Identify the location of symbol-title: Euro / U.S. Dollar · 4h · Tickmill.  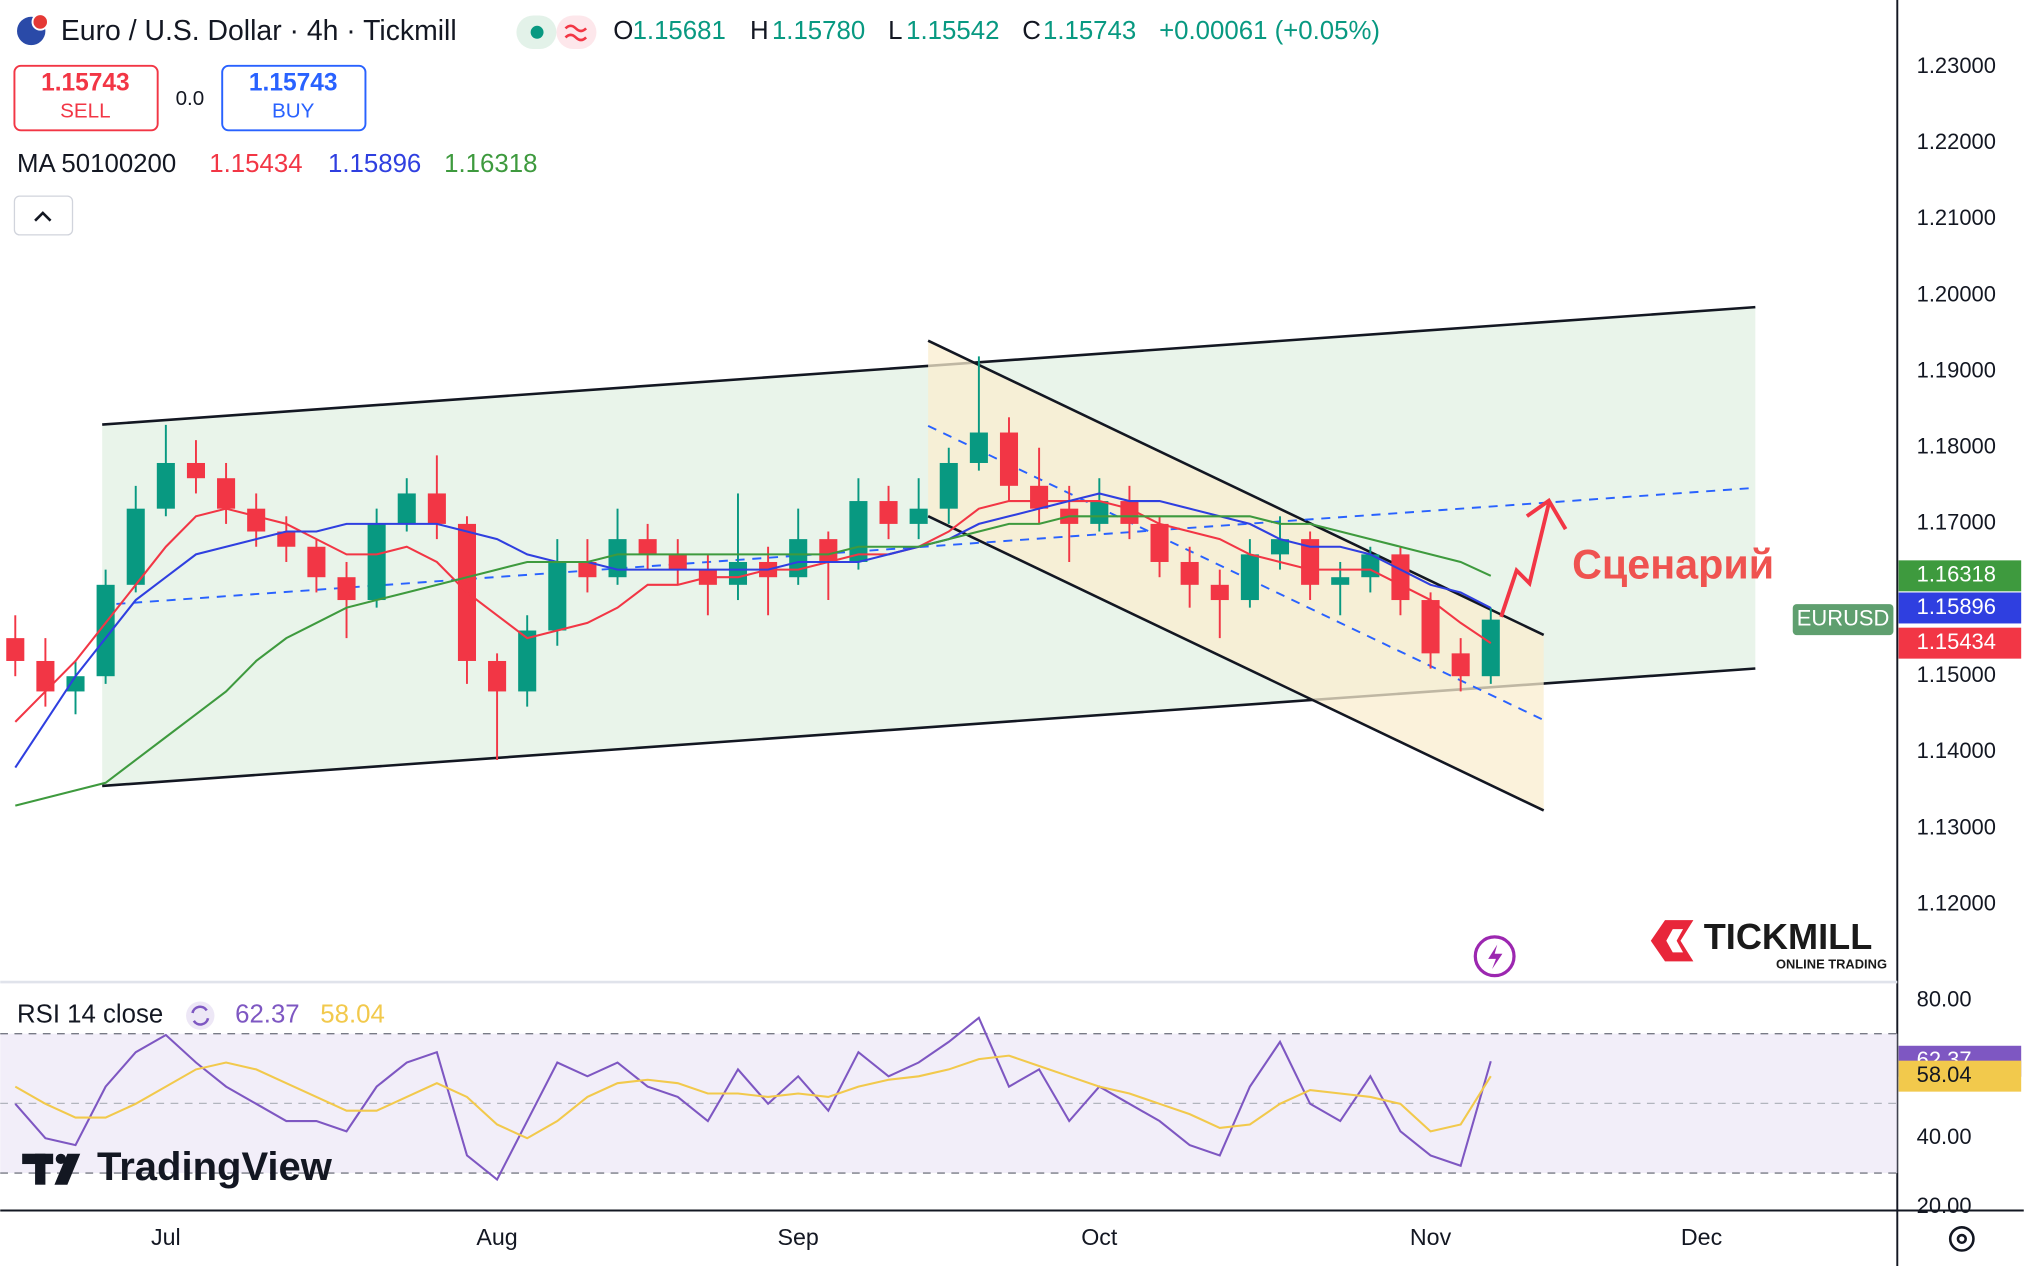
(259, 31).